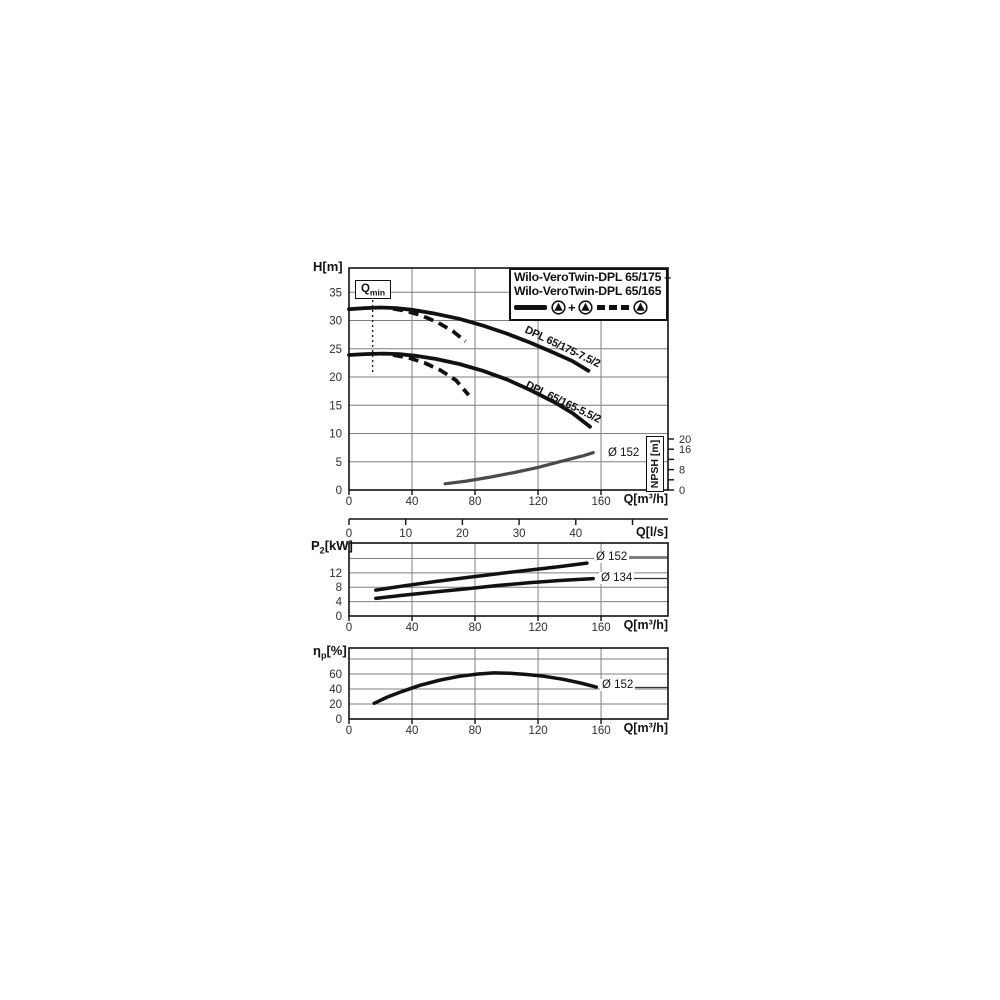 This screenshot has height=1000, width=1000. What do you see at coordinates (339, 463) in the screenshot?
I see `svg-text: 5` at bounding box center [339, 463].